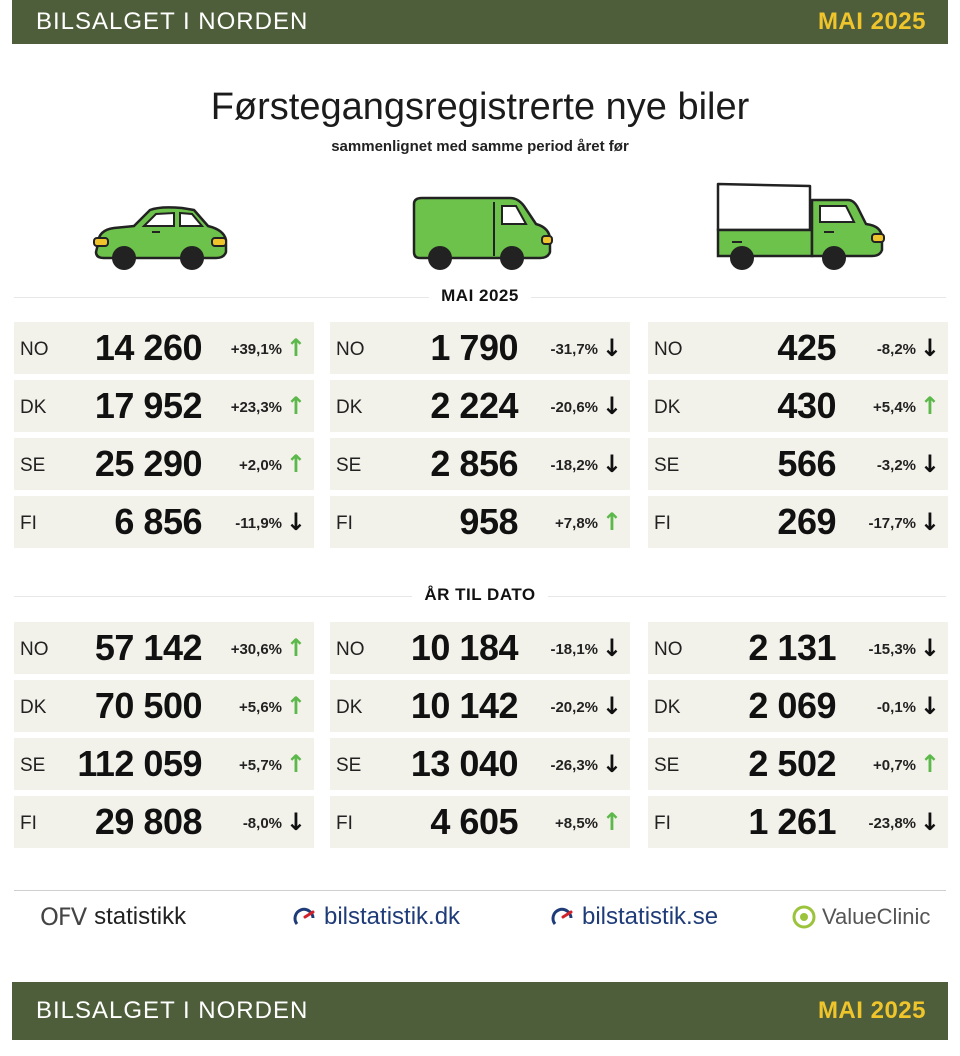 The width and height of the screenshot is (960, 1056). I want to click on stat-cell: DK 2 224 -20,6% ↓, so click(480, 406).